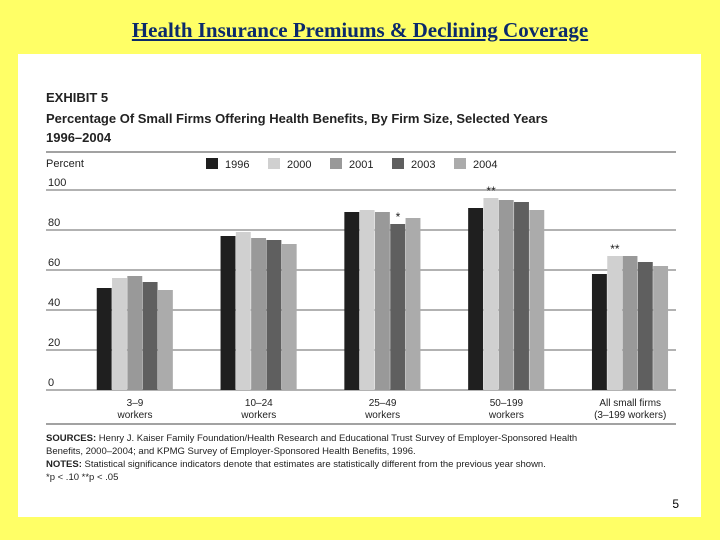  Describe the element at coordinates (398, 163) in the screenshot. I see `legend-swatch-2003` at that location.